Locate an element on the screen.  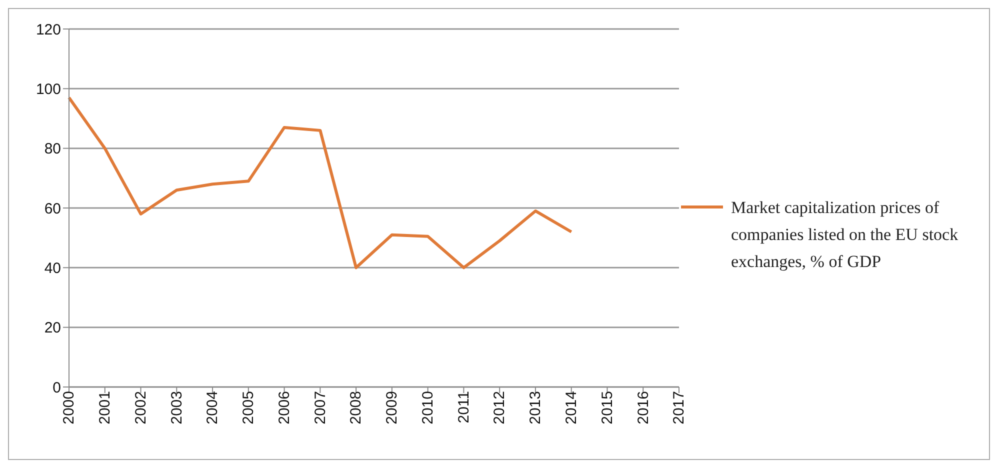
y-tick-label: 60 is located at coordinates (52, 209).